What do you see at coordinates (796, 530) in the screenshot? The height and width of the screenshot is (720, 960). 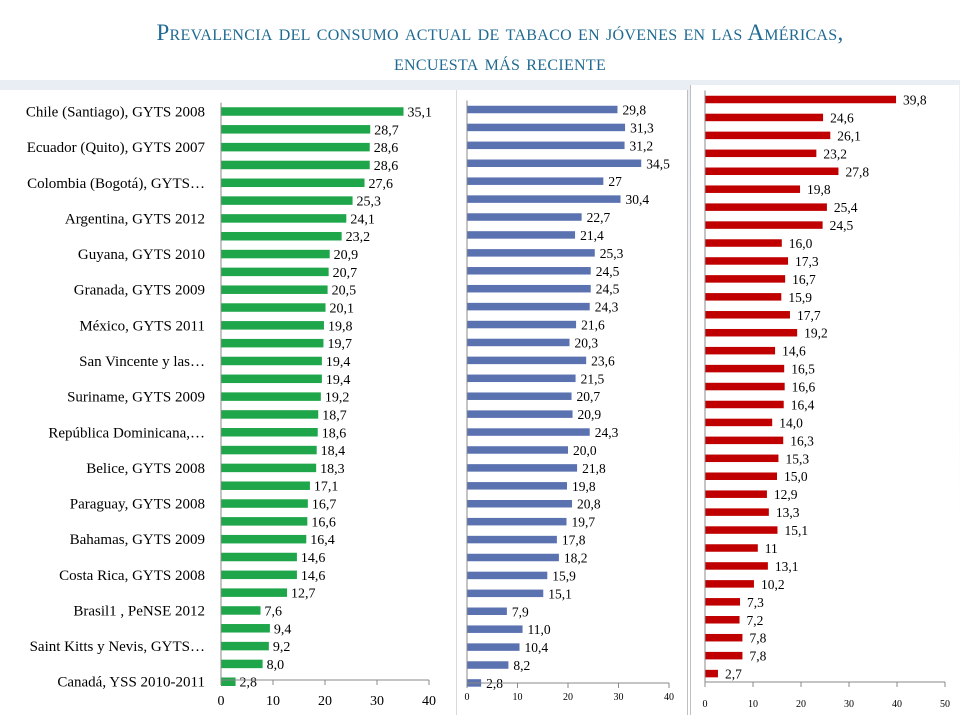 I see `data-label: 15,1` at bounding box center [796, 530].